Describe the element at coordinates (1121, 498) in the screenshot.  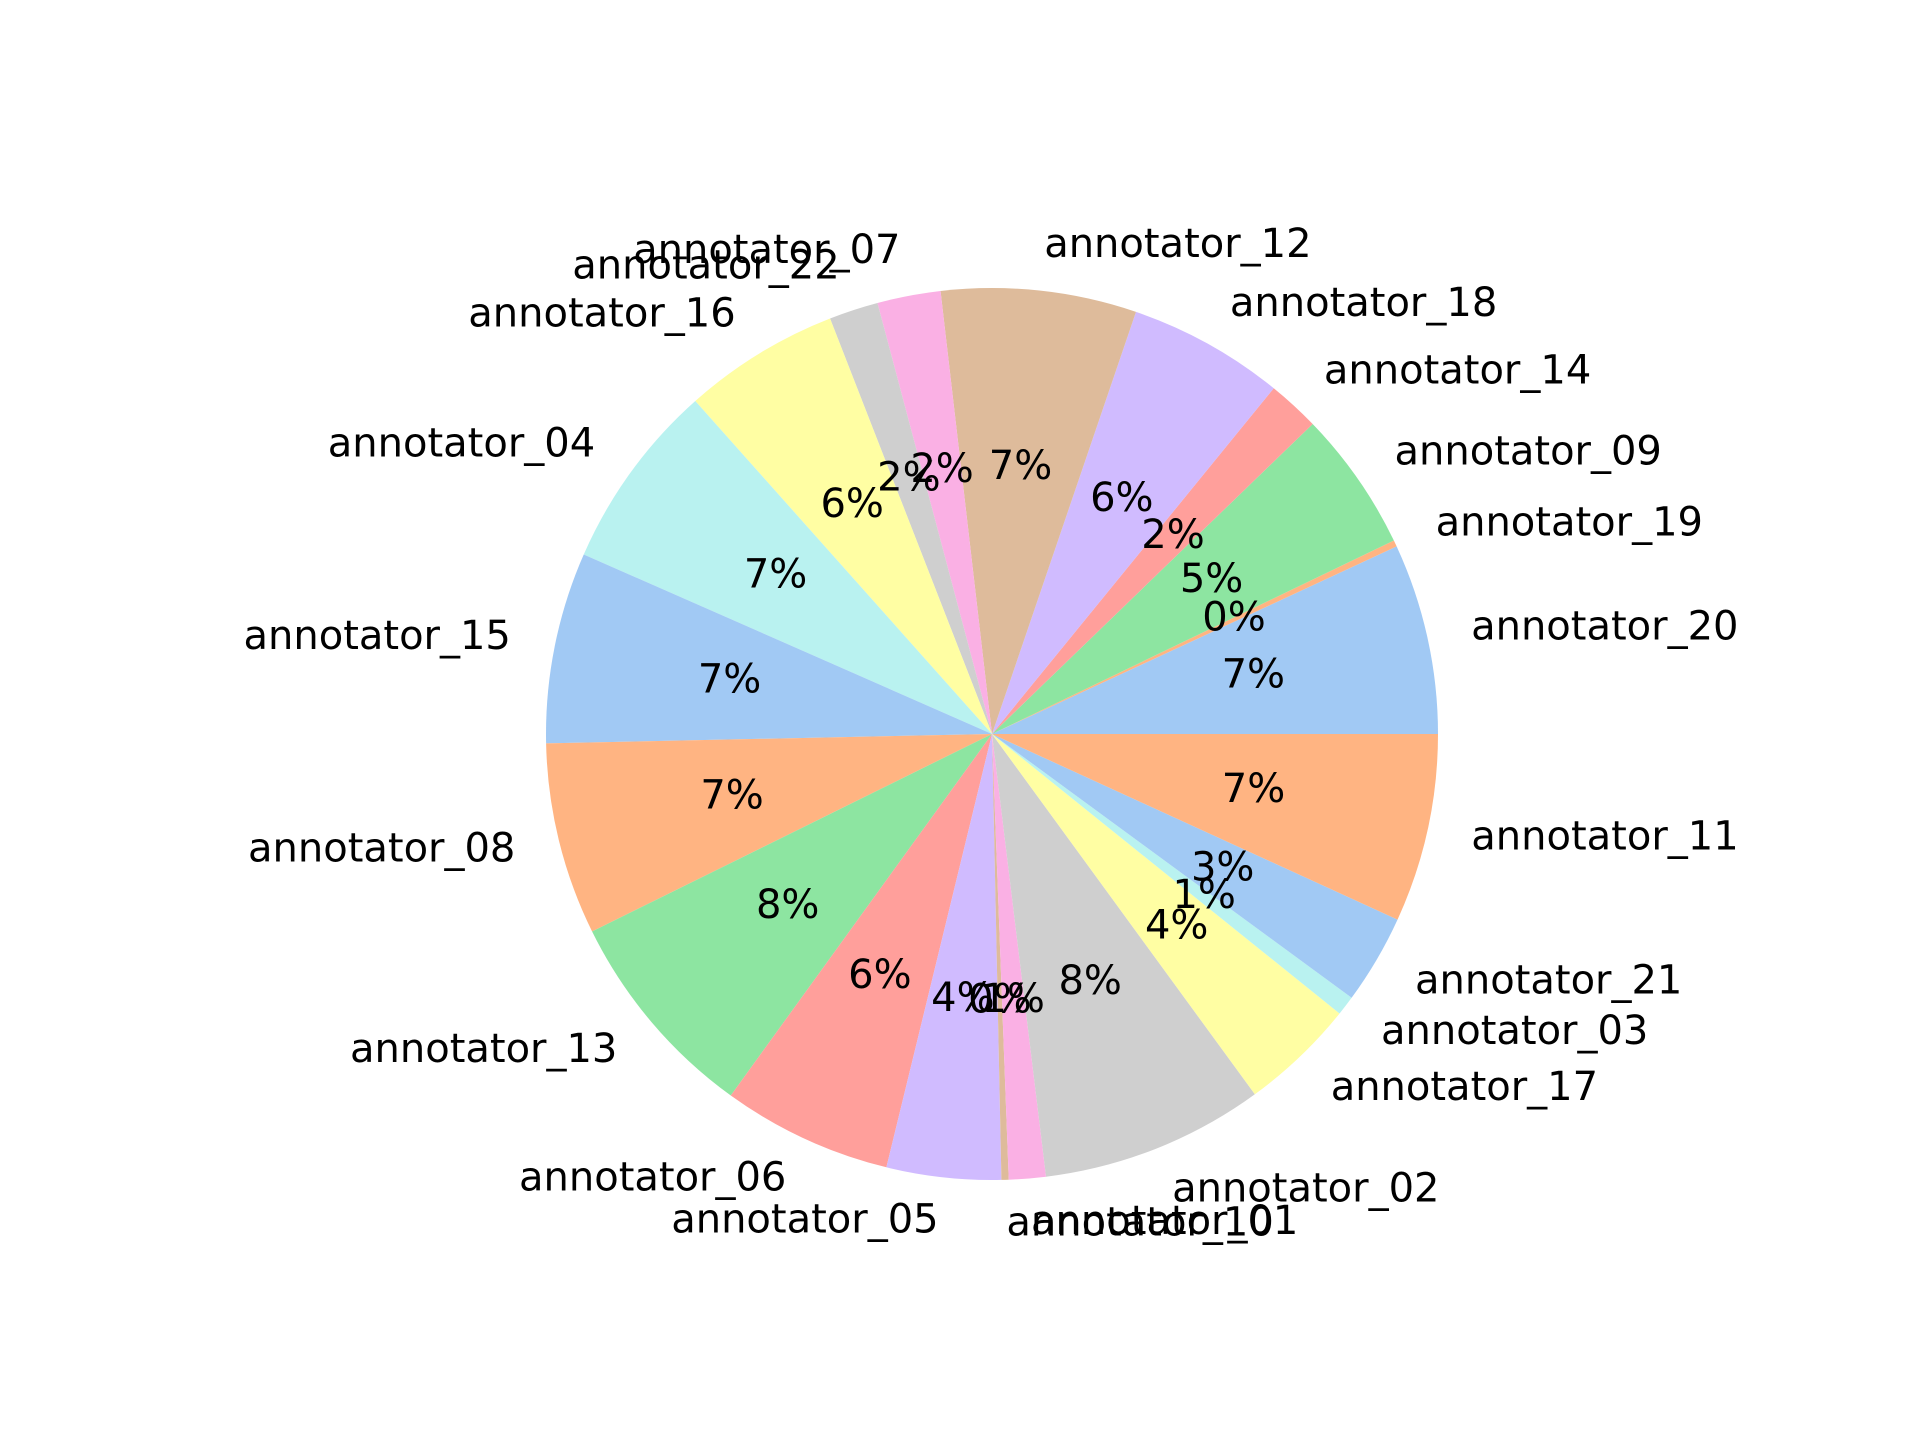
I see `pct-label-annotator_18: 6%` at that location.